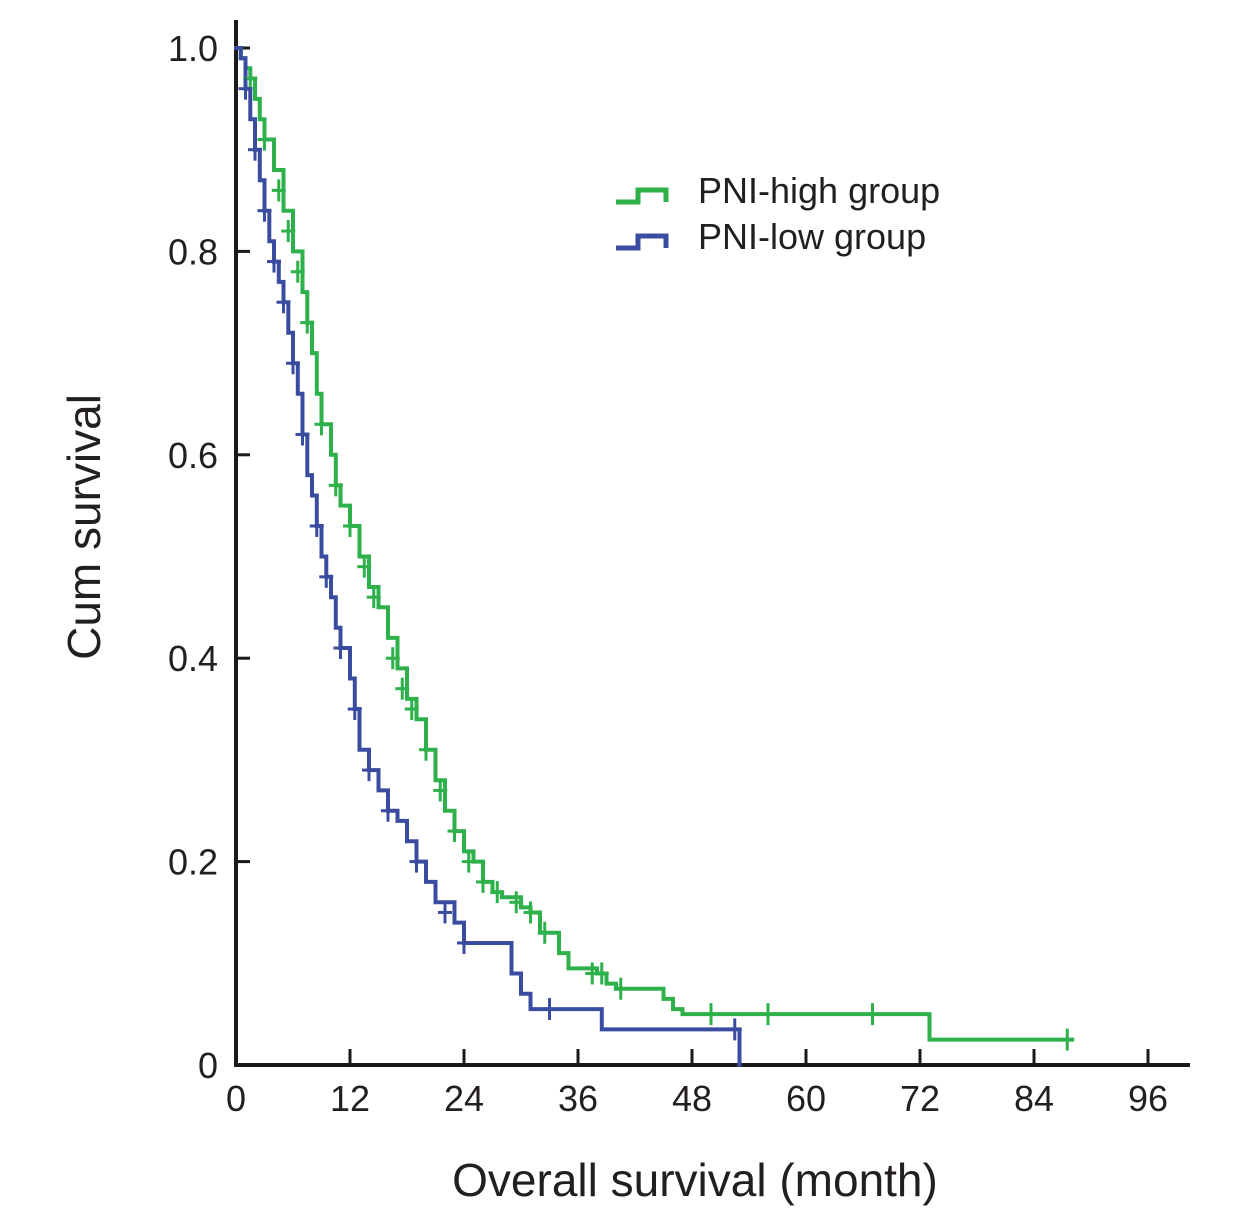 Image resolution: width=1260 pixels, height=1212 pixels. I want to click on y-tick-label: 0.6, so click(193, 455).